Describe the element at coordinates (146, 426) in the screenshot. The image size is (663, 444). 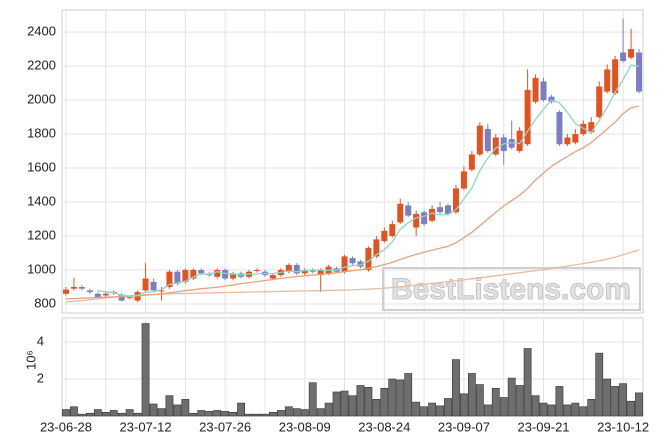
I see `x-tick-label: 23-07-12` at that location.